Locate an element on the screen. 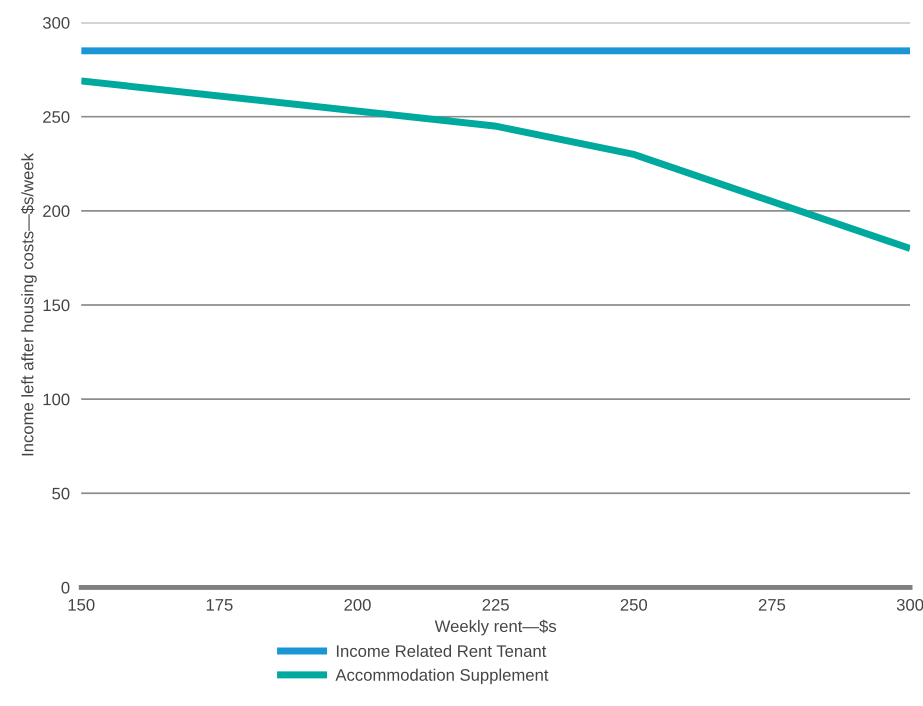 The width and height of the screenshot is (923, 706). y-tick-label: 50 is located at coordinates (61, 494).